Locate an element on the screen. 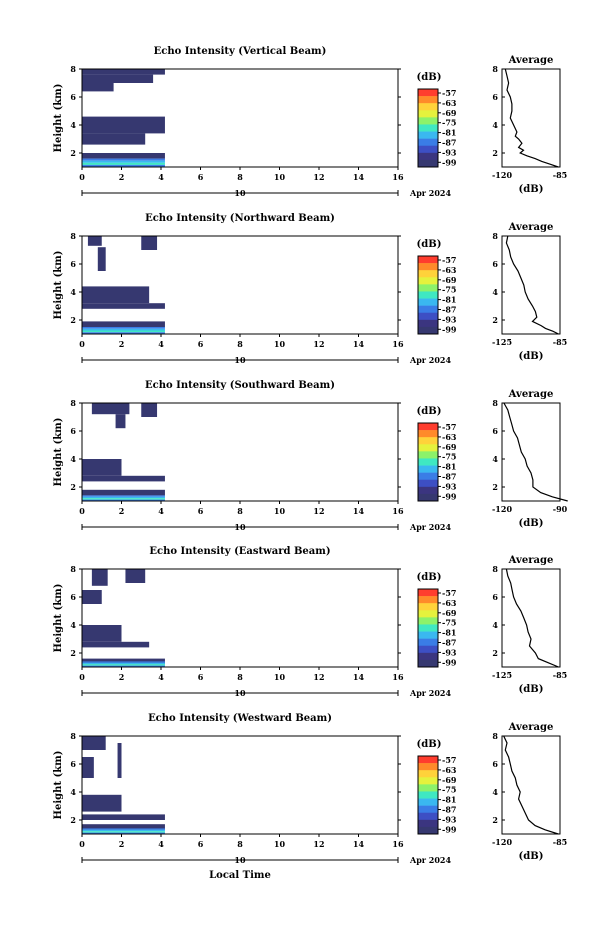 The width and height of the screenshot is (613, 929). panel-title: Echo Intensity (Northward Beam) is located at coordinates (240, 218).